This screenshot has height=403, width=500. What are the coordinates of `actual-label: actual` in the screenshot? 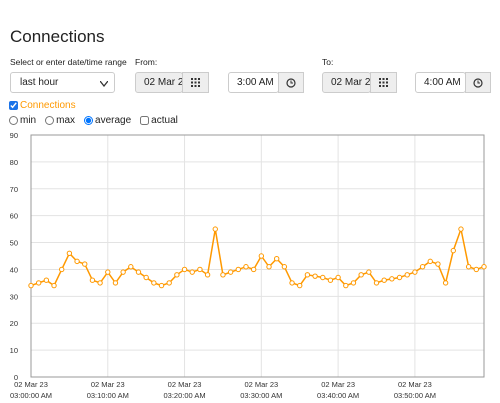 It's located at (164, 120).